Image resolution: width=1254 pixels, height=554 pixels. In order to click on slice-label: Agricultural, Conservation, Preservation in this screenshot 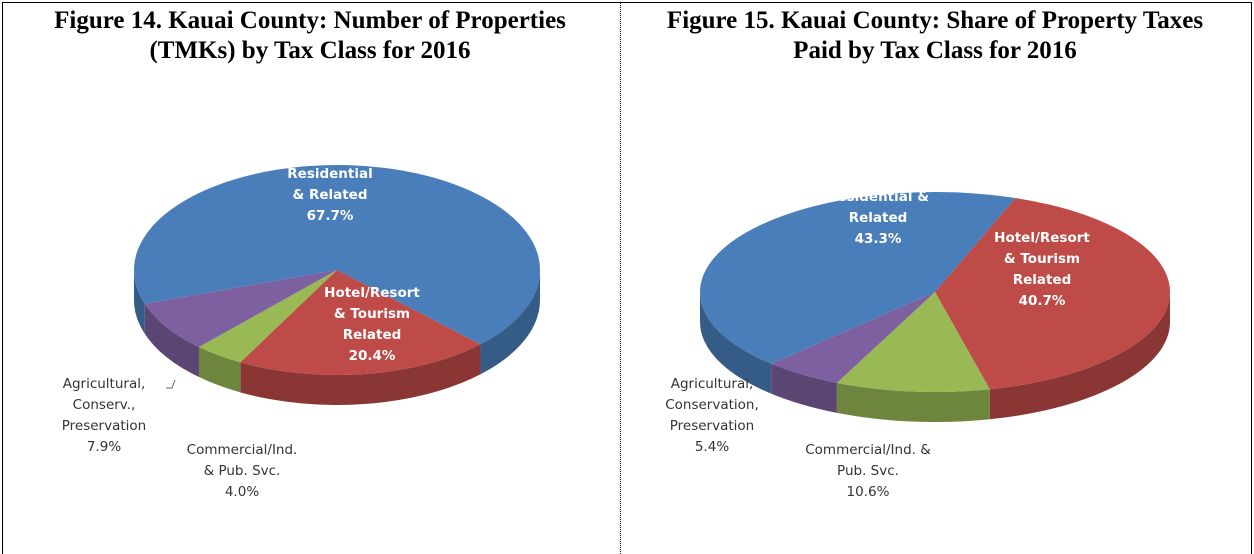, I will do `click(712, 405)`.